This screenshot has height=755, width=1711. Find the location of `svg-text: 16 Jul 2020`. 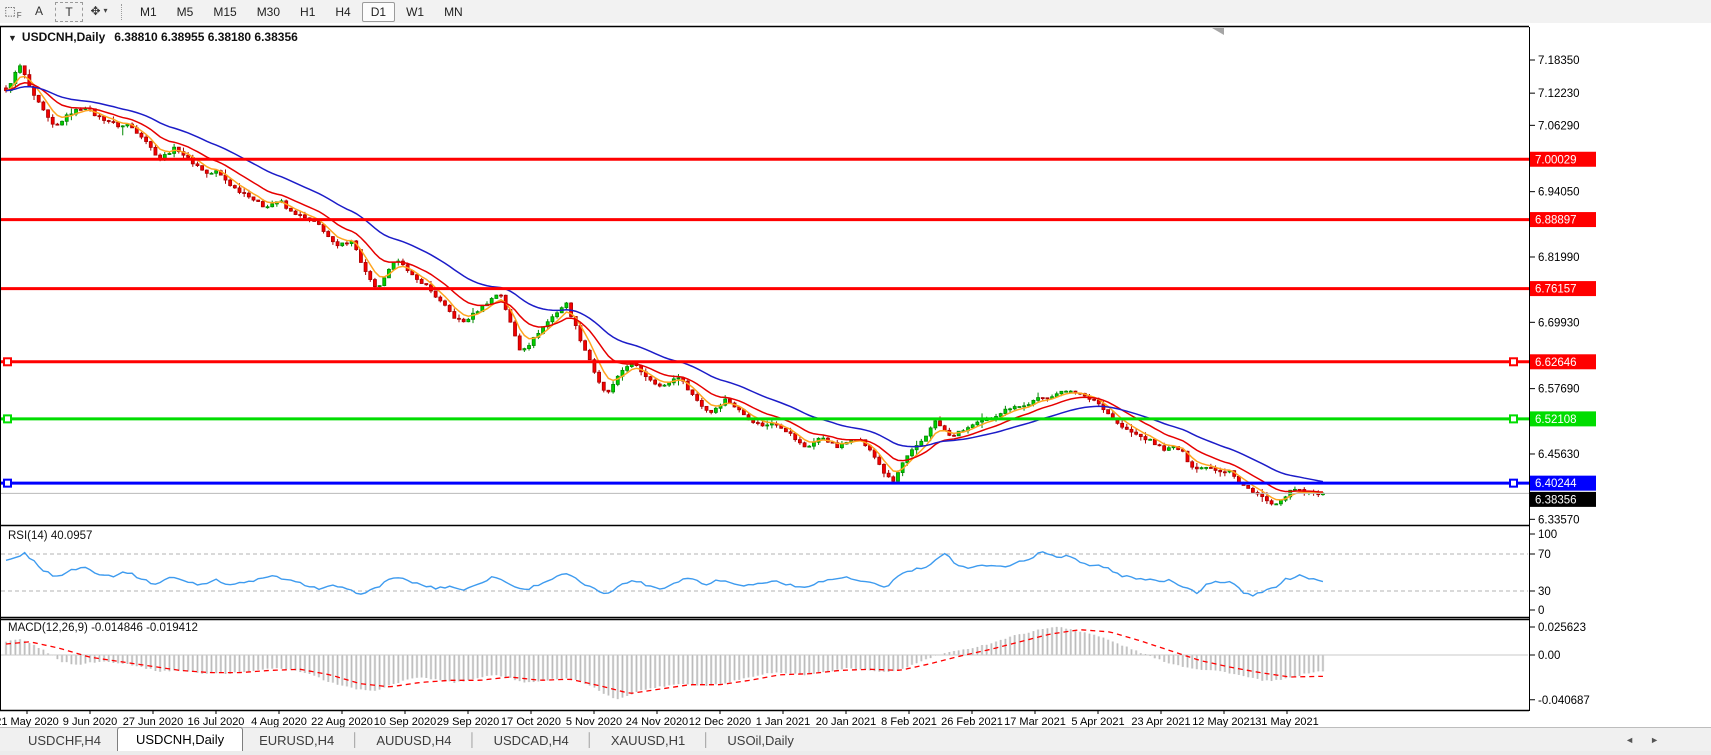

svg-text: 16 Jul 2020 is located at coordinates (216, 722).